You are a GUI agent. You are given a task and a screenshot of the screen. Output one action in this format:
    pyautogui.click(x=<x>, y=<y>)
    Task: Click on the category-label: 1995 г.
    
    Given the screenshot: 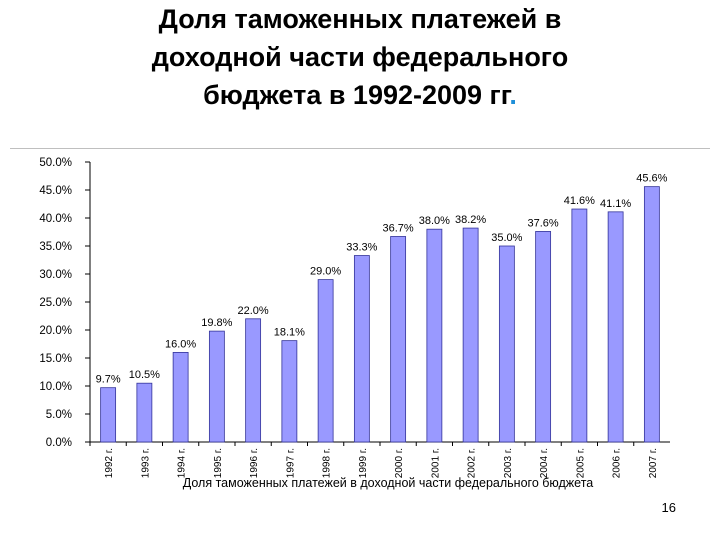 What is the action you would take?
    pyautogui.click(x=218, y=463)
    